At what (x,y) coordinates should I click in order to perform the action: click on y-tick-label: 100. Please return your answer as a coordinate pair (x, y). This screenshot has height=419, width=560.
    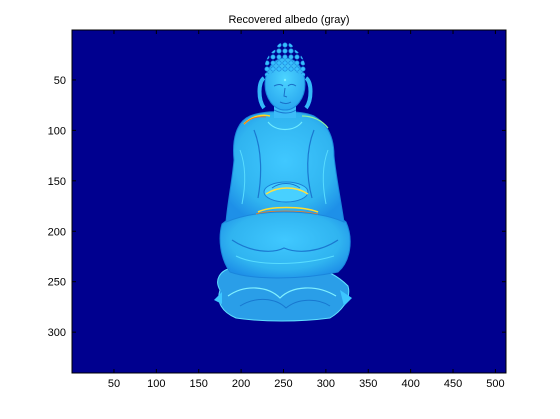
    Looking at the image, I should click on (57, 131).